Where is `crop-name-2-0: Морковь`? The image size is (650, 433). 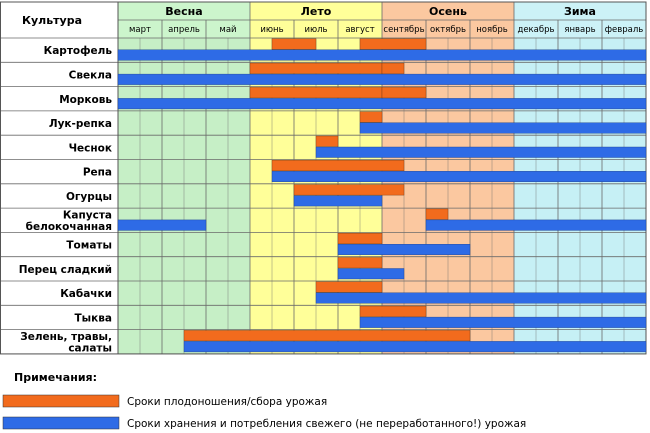
crop-name-2-0: Морковь is located at coordinates (85, 100).